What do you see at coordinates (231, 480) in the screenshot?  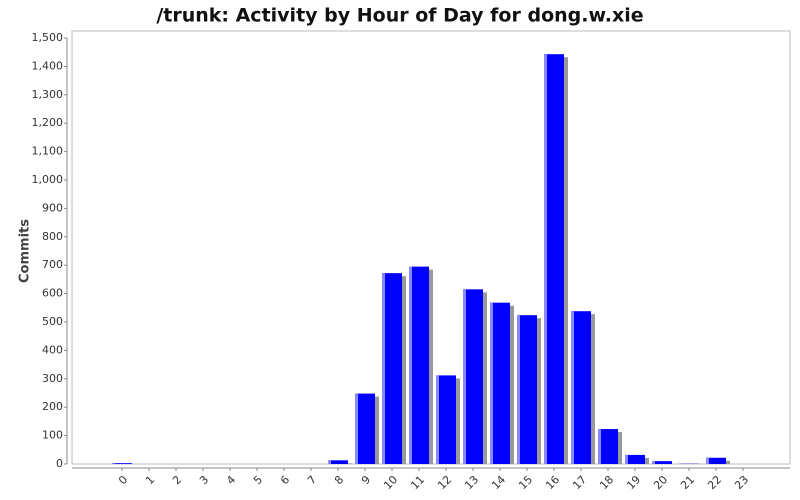 I see `x-tick-label: 4` at bounding box center [231, 480].